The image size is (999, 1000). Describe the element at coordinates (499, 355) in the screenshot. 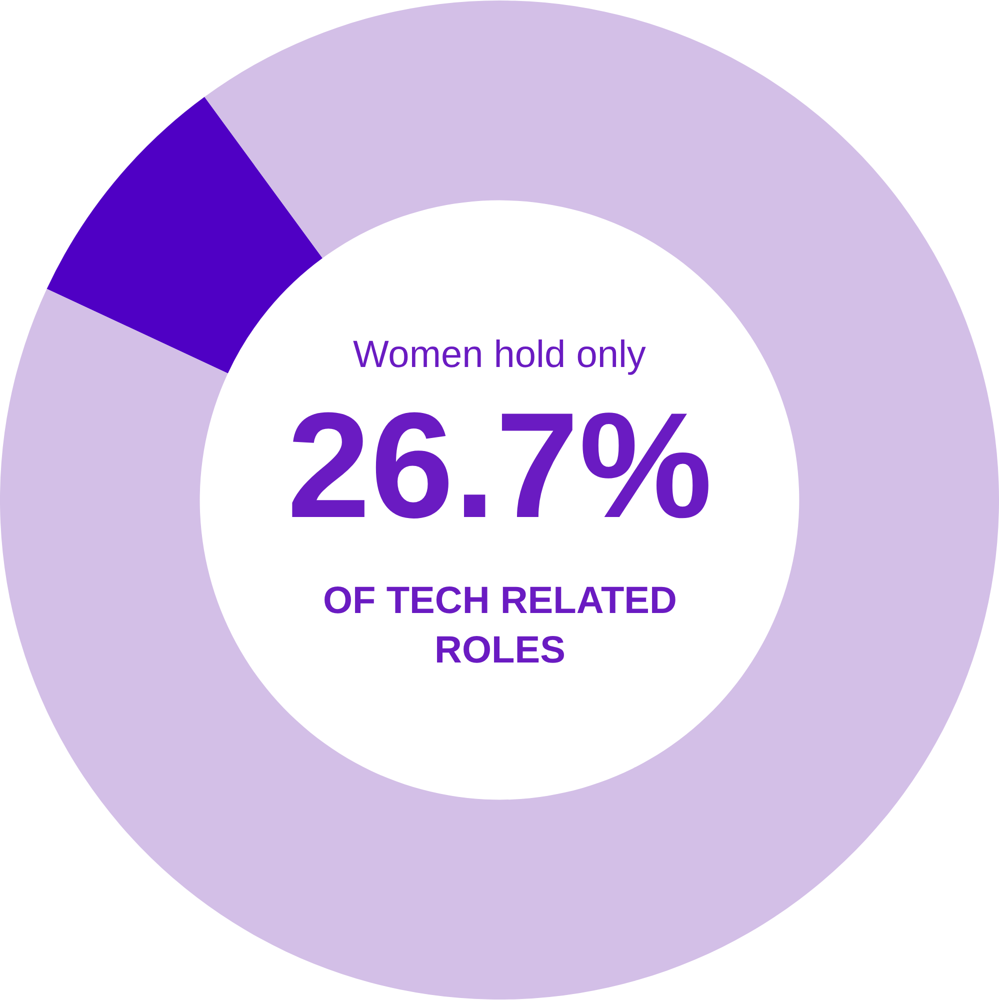

I see `text: Women hold only` at that location.